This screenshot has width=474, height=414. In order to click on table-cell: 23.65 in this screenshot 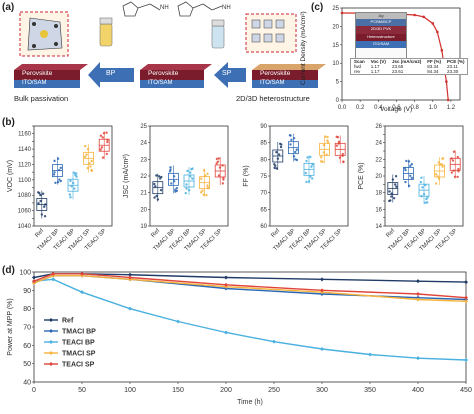, I will do `click(397, 66)`.